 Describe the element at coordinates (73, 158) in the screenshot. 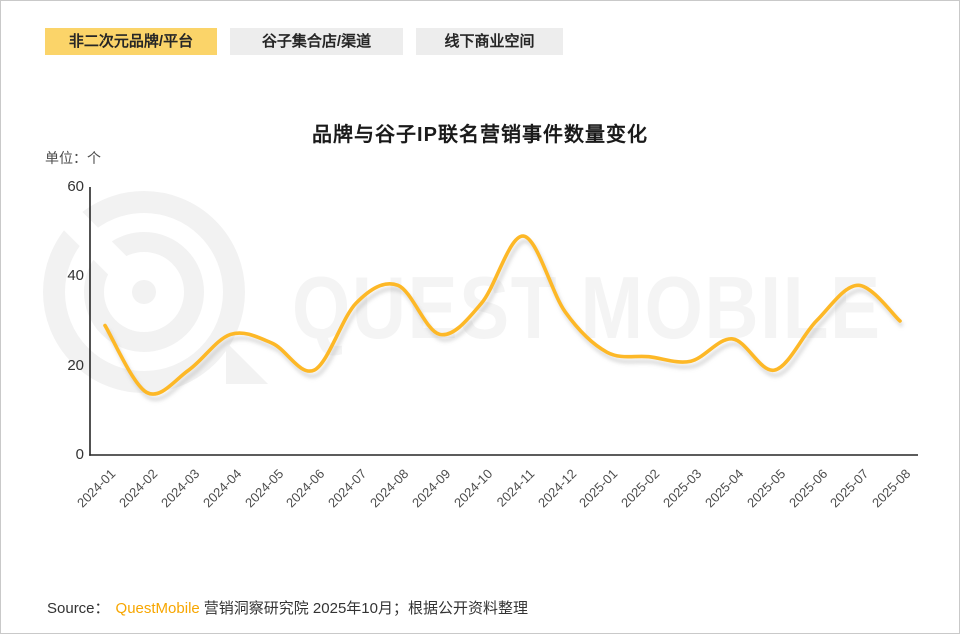

I see `unit-label: 单位：个` at that location.